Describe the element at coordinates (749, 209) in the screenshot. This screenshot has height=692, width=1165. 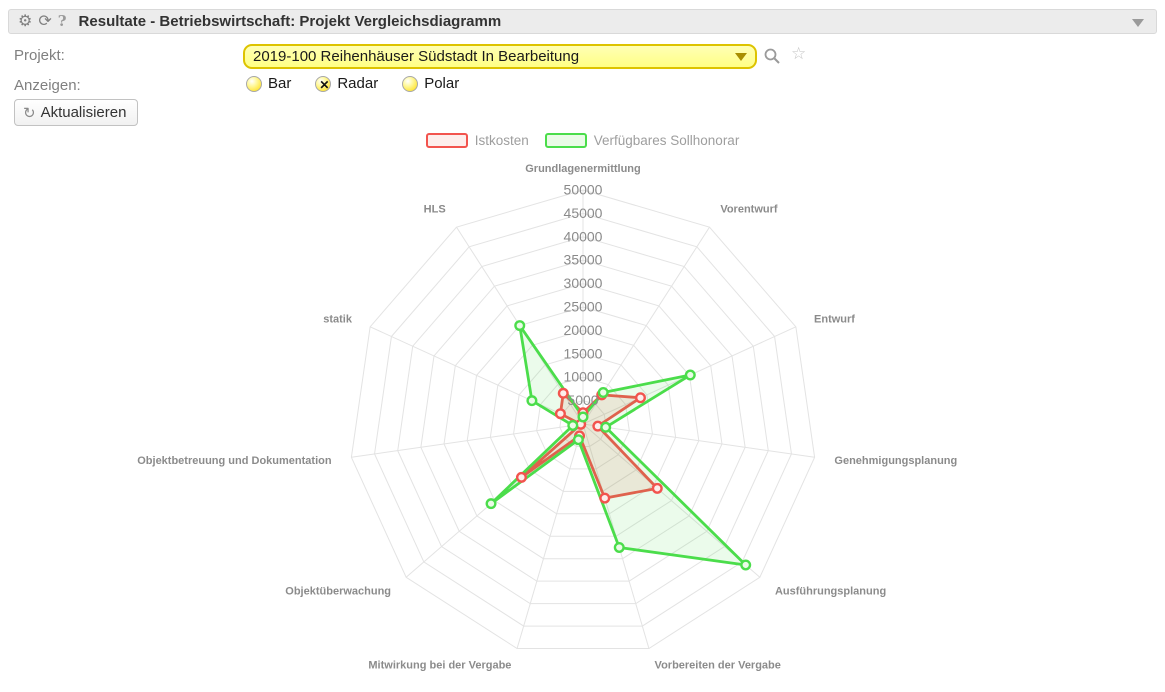
I see `svg-text: Vorentwurf` at that location.